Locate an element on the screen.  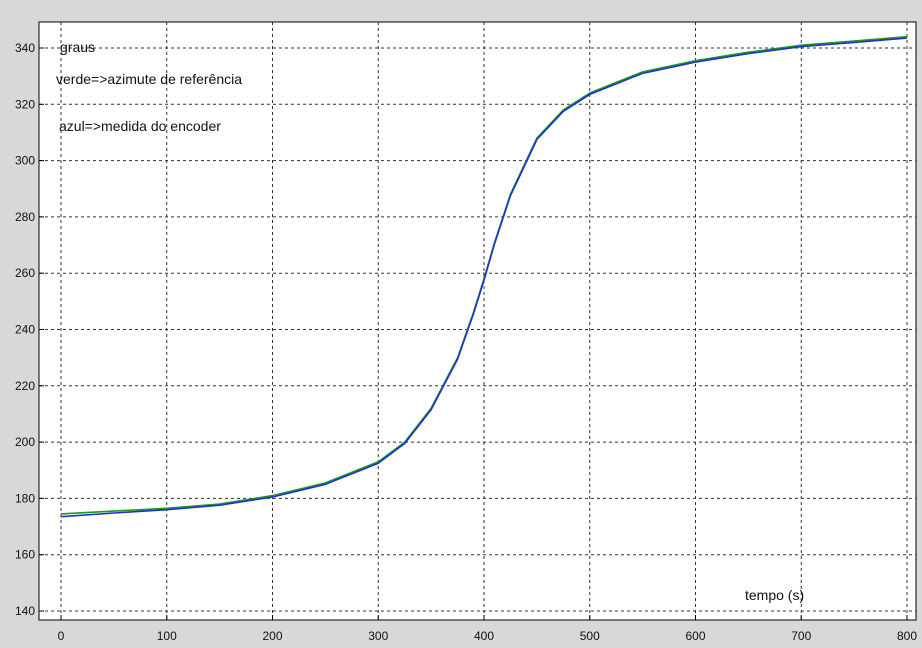
x-tick-label: 0 is located at coordinates (61, 636).